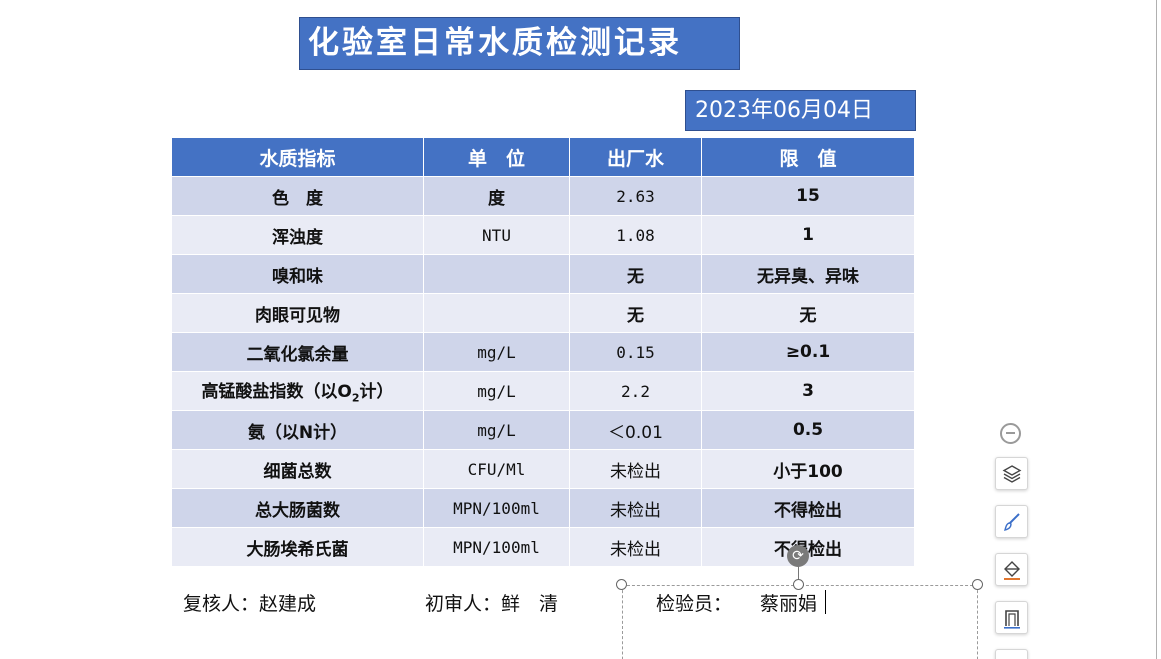 Image resolution: width=1161 pixels, height=659 pixels. I want to click on cell-indicator: 色 度, so click(297, 196).